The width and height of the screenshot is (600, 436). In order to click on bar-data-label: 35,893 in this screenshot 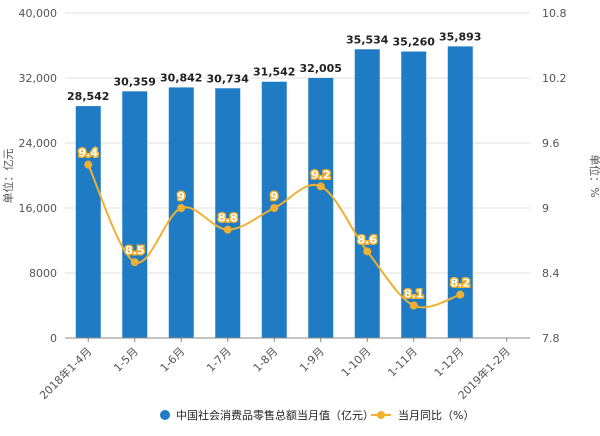, I will do `click(460, 36)`.